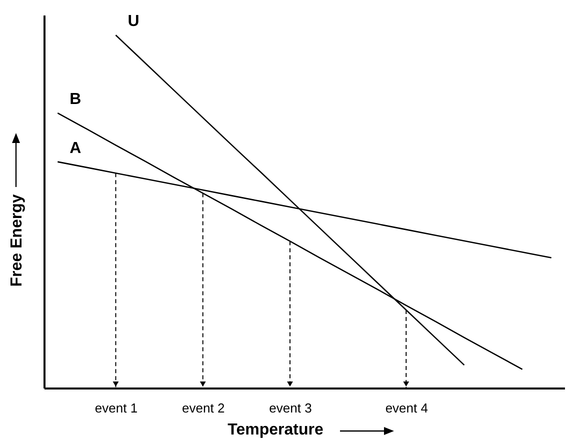 The height and width of the screenshot is (447, 567). I want to click on x-tick-label: event 3, so click(290, 408).